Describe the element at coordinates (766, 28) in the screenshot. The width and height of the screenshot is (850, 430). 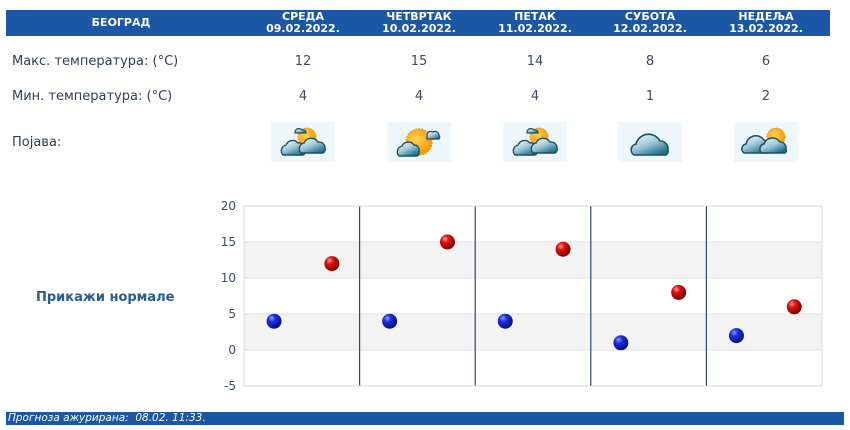
I see `day-date: 13.02.2022.` at that location.